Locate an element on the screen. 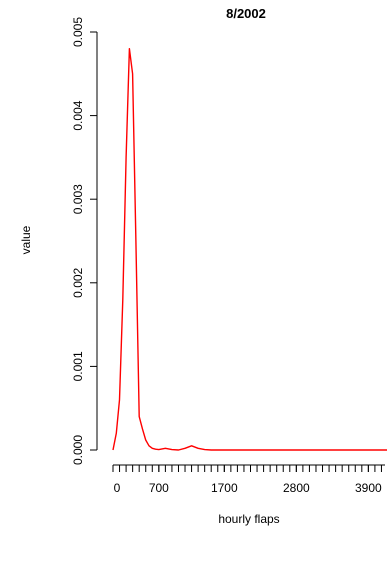  x-minor-ticks is located at coordinates (247, 468).